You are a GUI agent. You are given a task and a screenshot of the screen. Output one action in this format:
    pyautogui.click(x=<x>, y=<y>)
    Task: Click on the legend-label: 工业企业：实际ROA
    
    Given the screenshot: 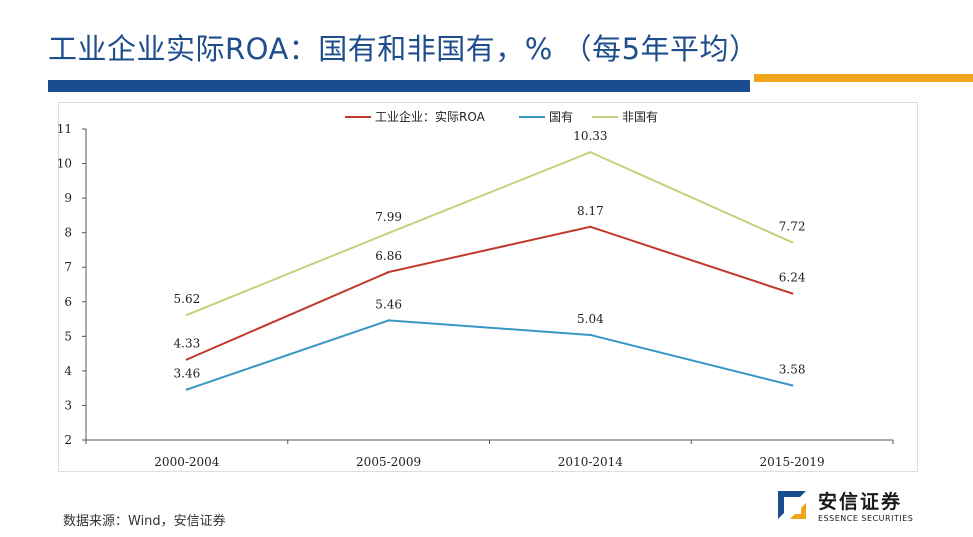 What is the action you would take?
    pyautogui.click(x=430, y=116)
    